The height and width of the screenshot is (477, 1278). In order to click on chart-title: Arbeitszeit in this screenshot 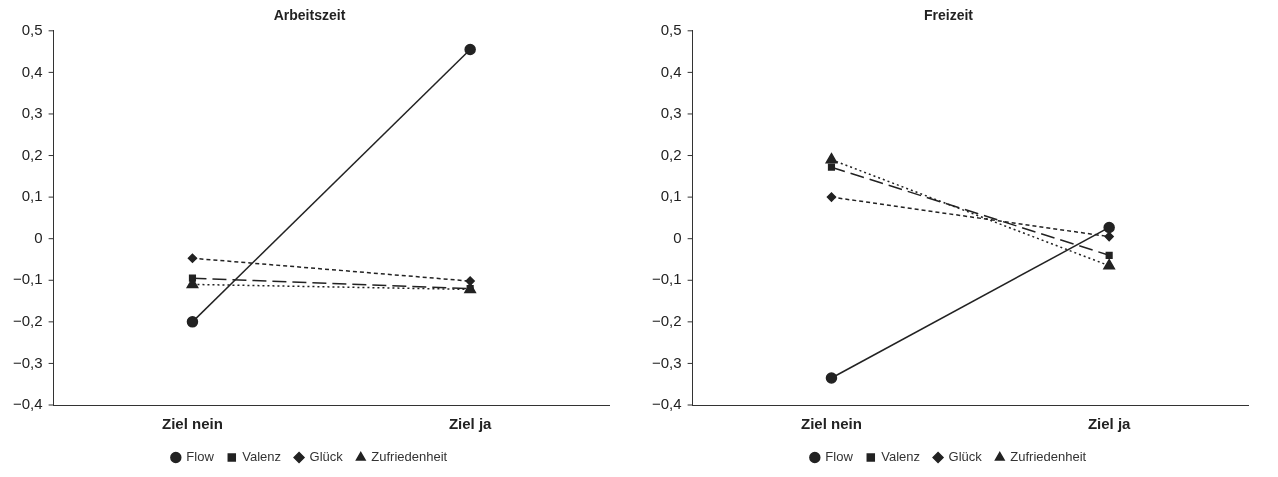, I will do `click(309, 15)`.